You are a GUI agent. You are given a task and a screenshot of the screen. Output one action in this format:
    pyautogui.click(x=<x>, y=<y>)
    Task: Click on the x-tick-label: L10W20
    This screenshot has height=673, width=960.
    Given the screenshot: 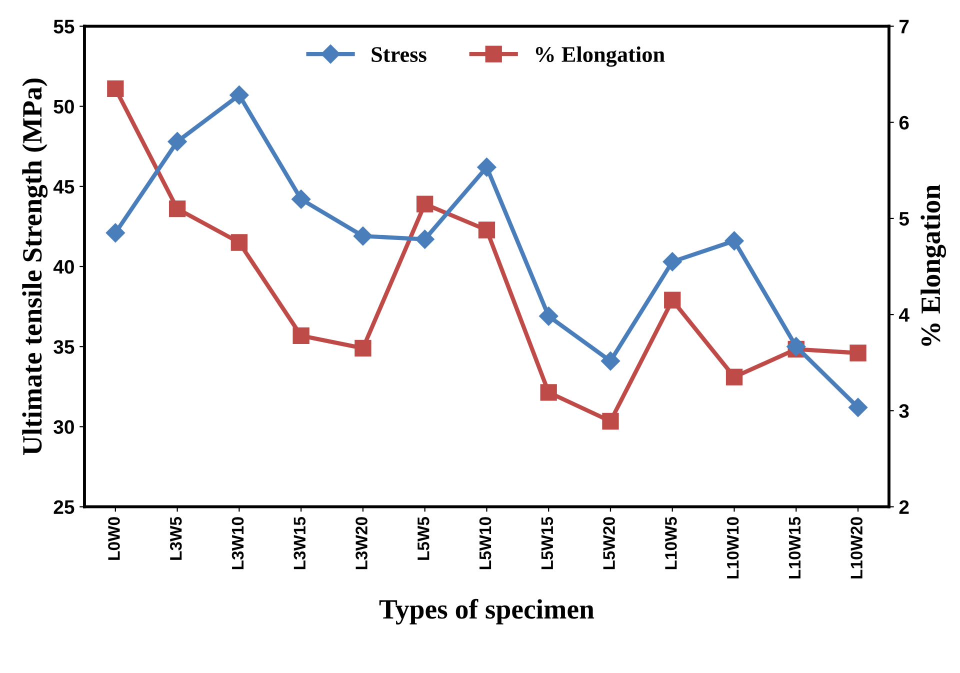 What is the action you would take?
    pyautogui.click(x=856, y=547)
    